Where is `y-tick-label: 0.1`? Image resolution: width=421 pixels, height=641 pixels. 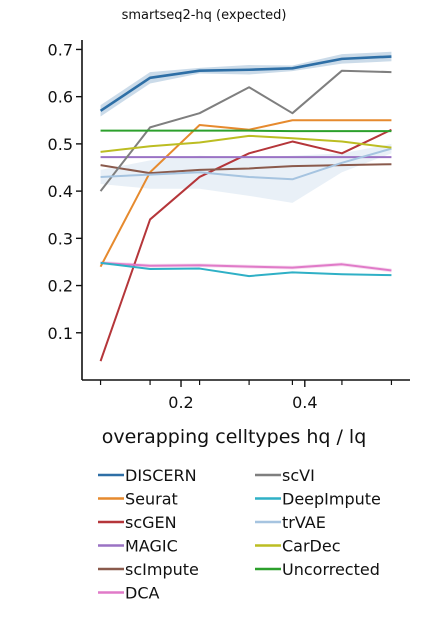 y-tick-label: 0.1 is located at coordinates (60, 333).